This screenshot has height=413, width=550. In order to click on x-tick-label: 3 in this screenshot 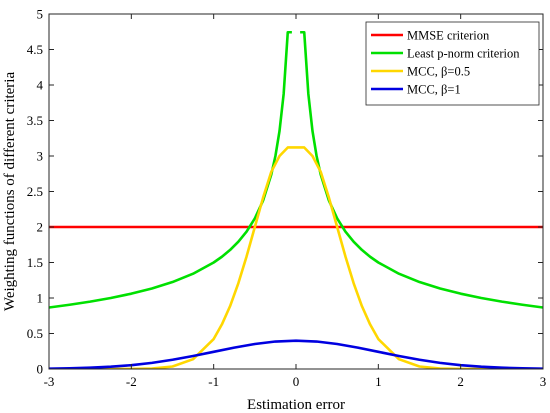, I will do `click(543, 381)`.